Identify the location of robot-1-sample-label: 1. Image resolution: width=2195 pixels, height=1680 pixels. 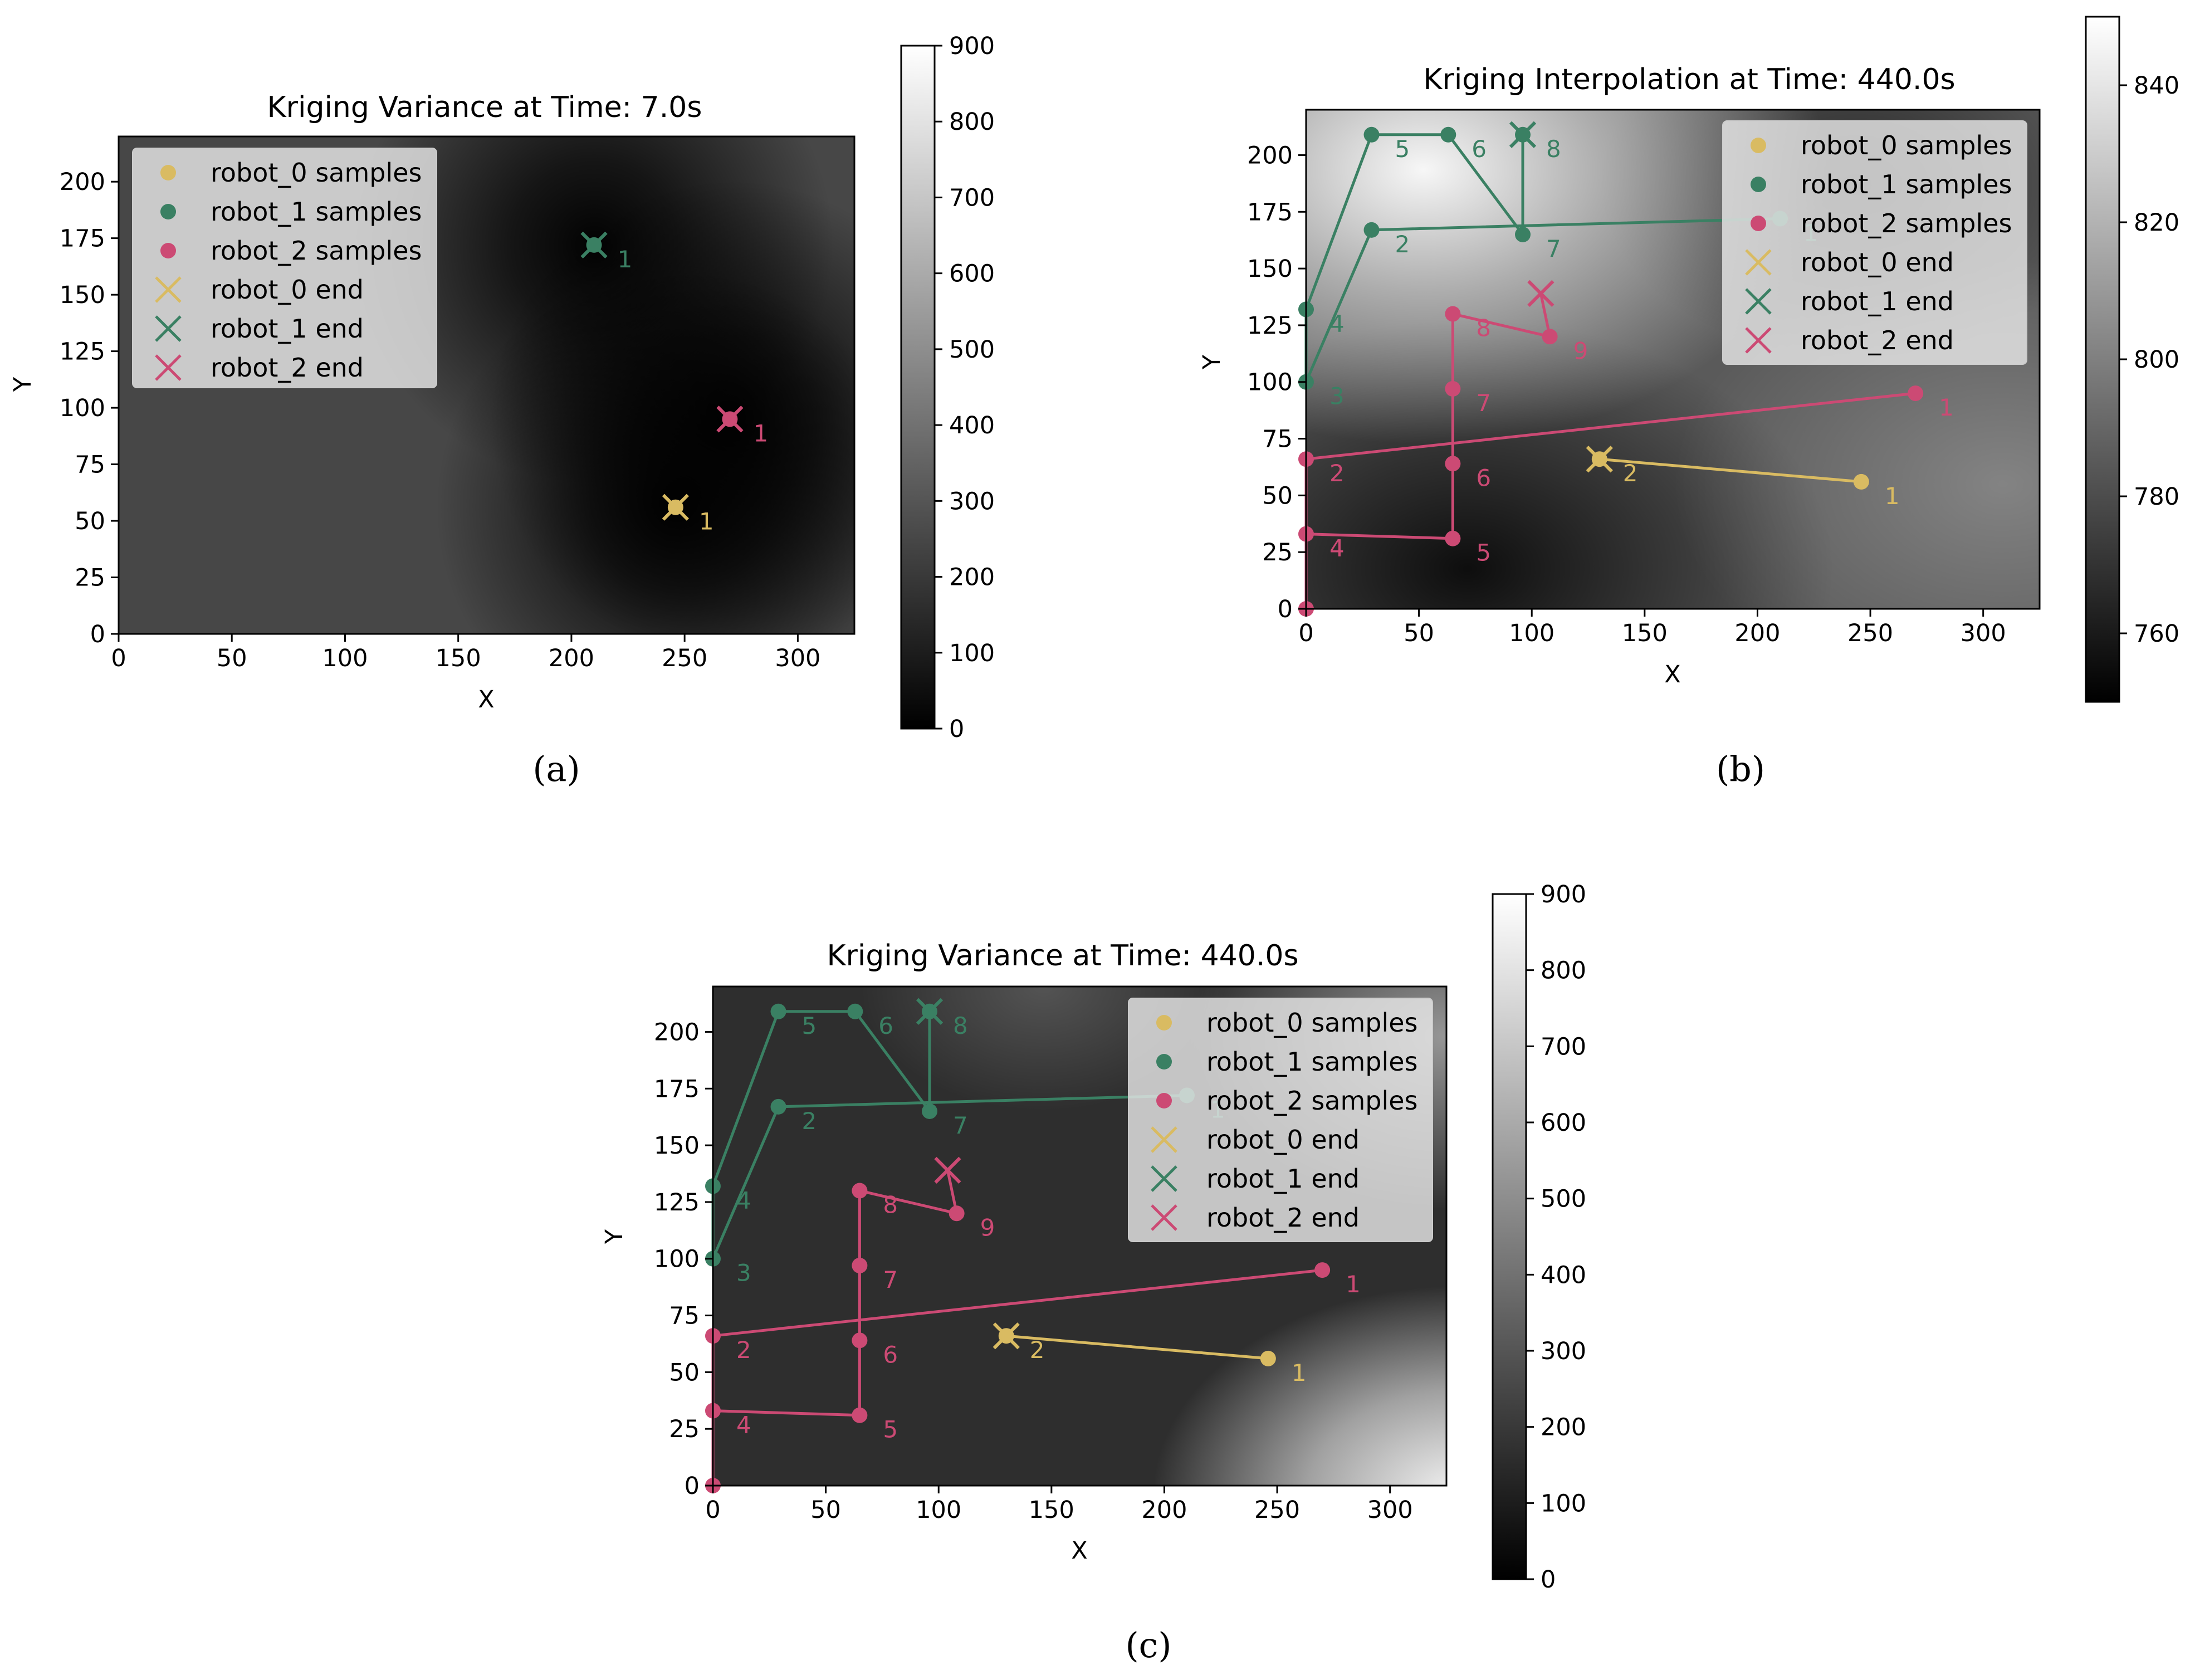
(625, 259).